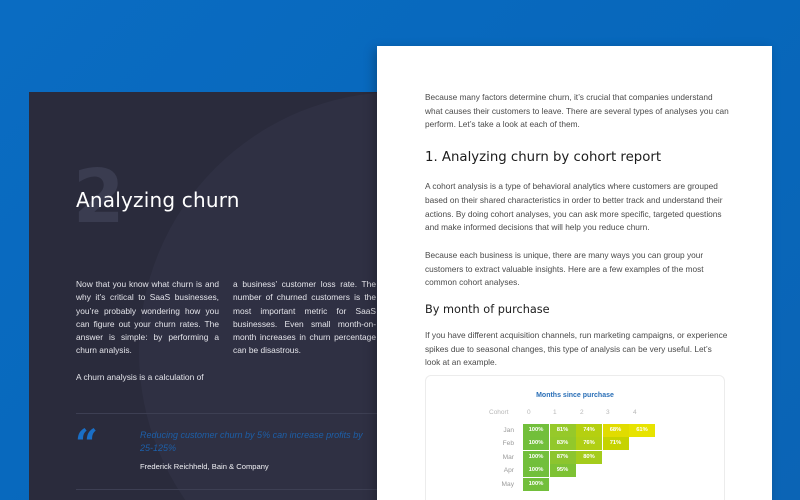 This screenshot has width=800, height=500. I want to click on subsection-heading: By month of purchase, so click(487, 310).